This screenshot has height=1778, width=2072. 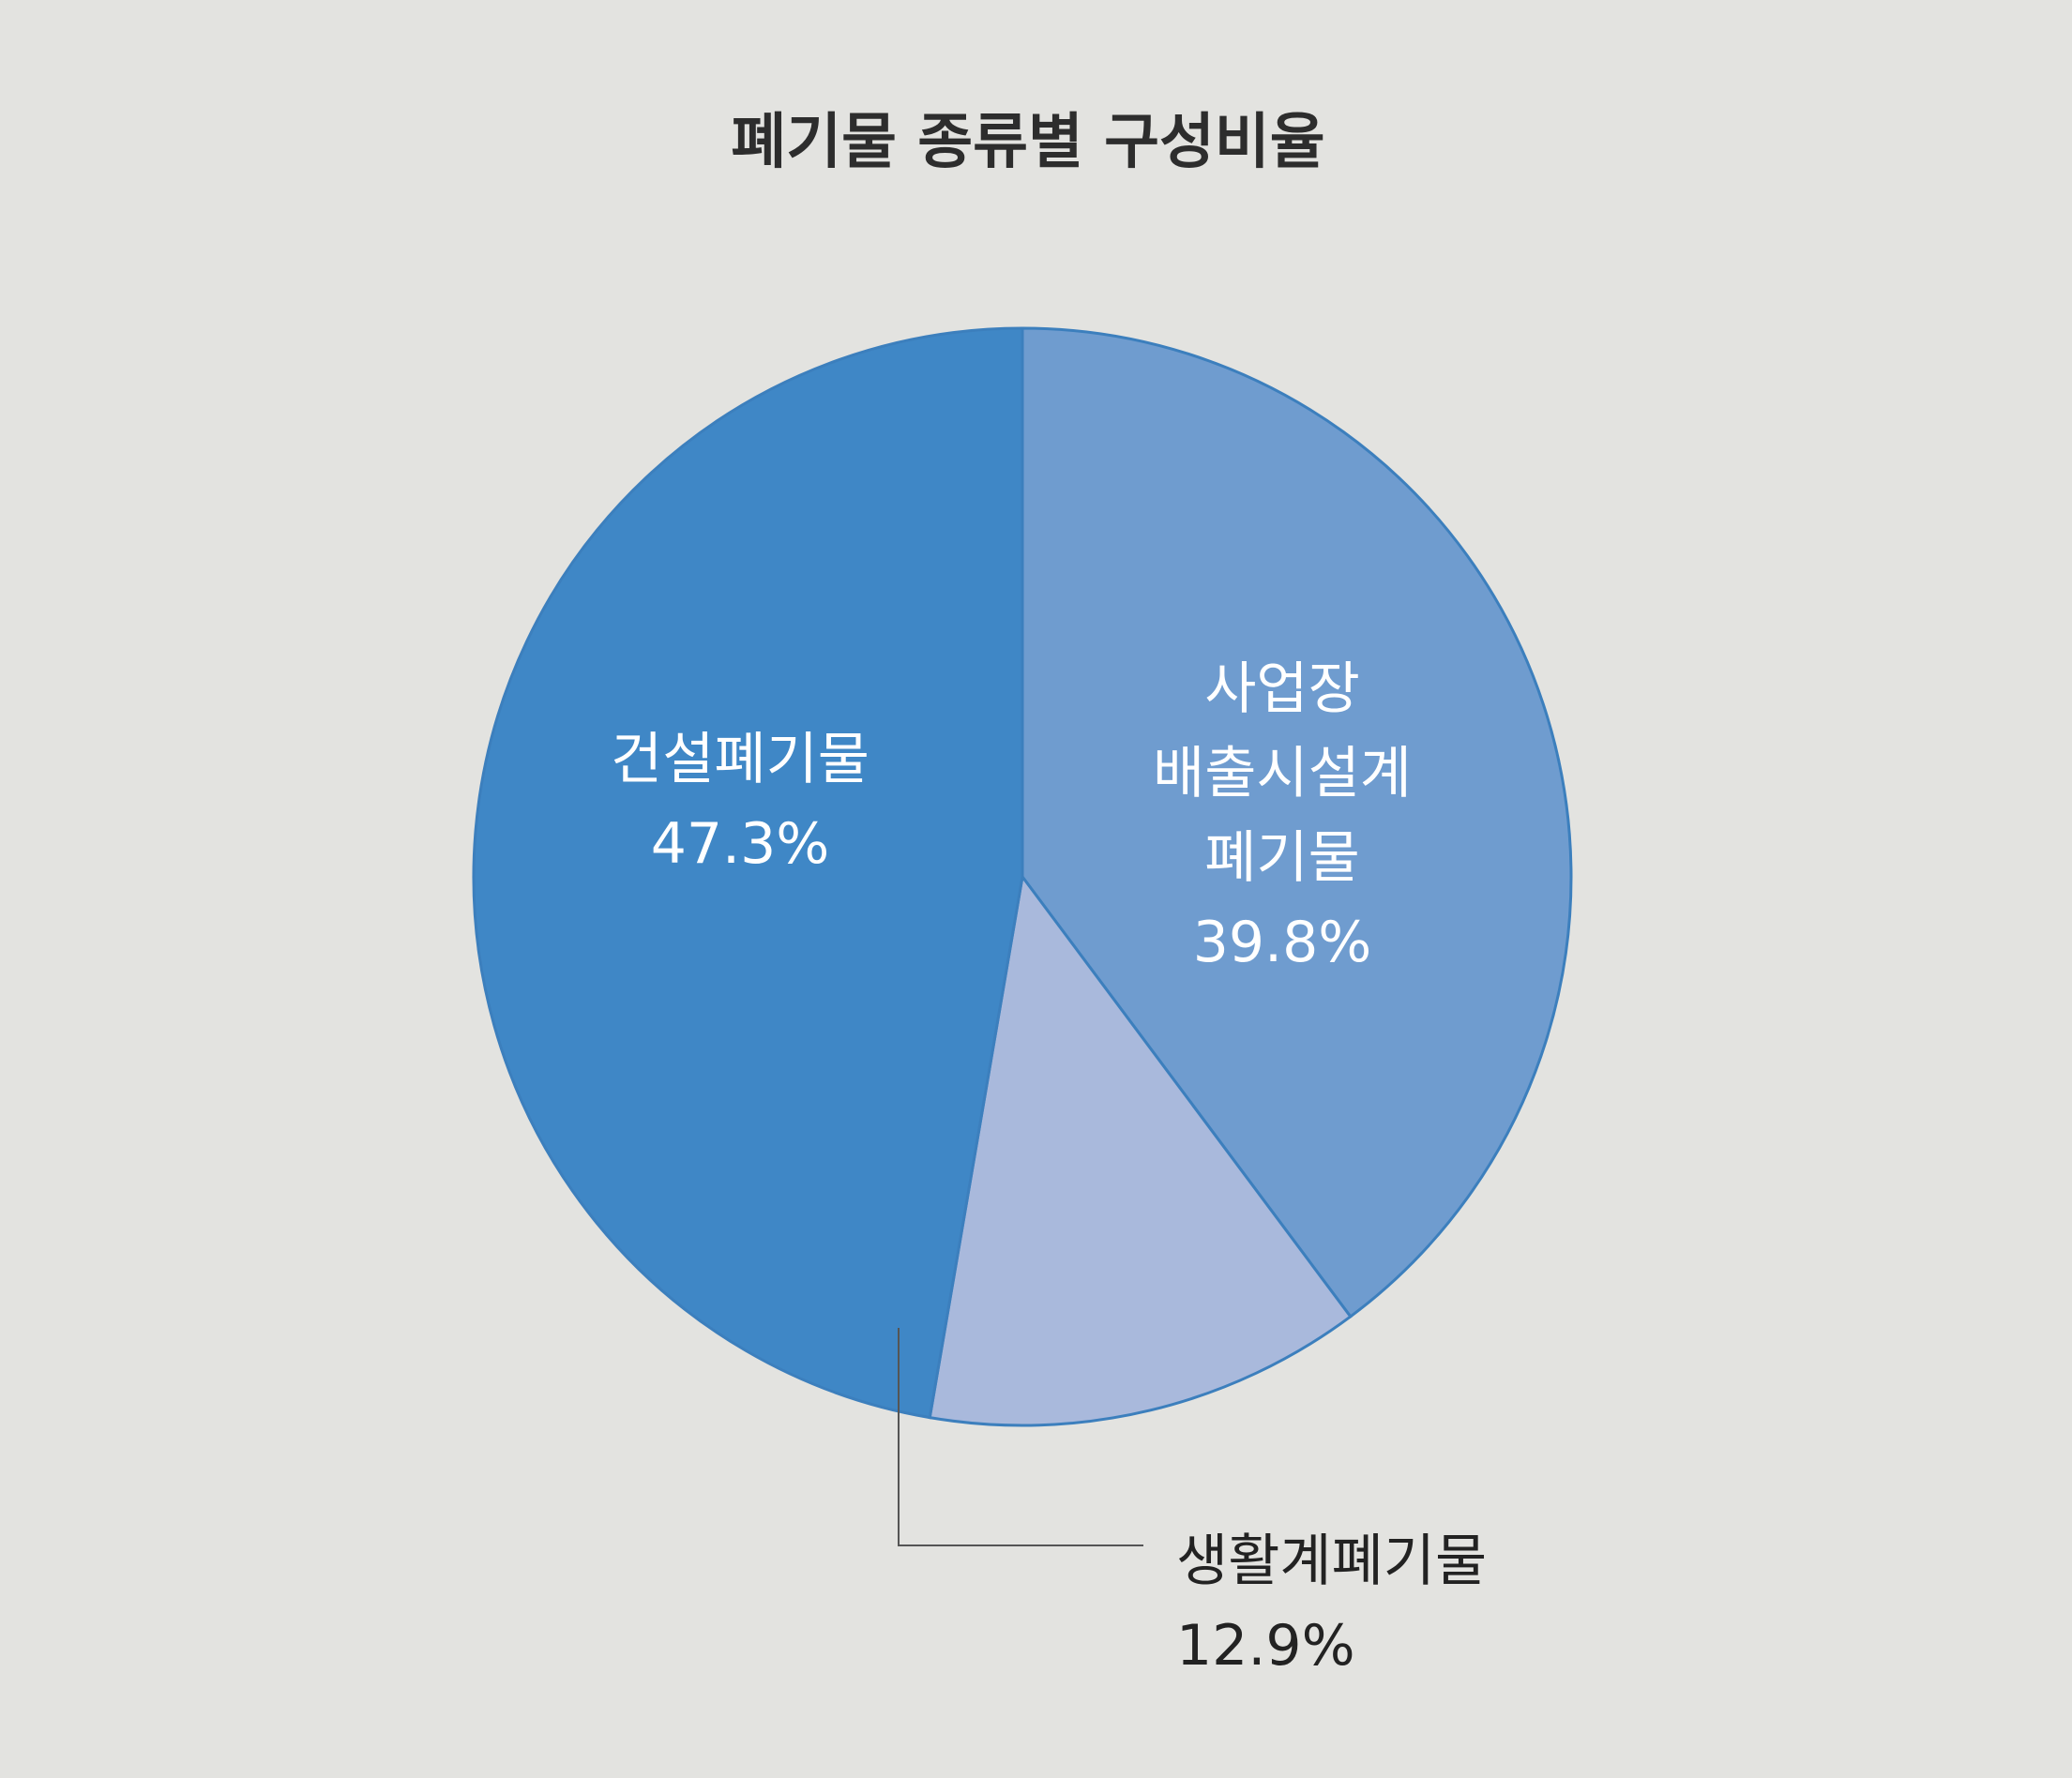 What do you see at coordinates (1265, 1646) in the screenshot?
I see `value-label: 12.9%` at bounding box center [1265, 1646].